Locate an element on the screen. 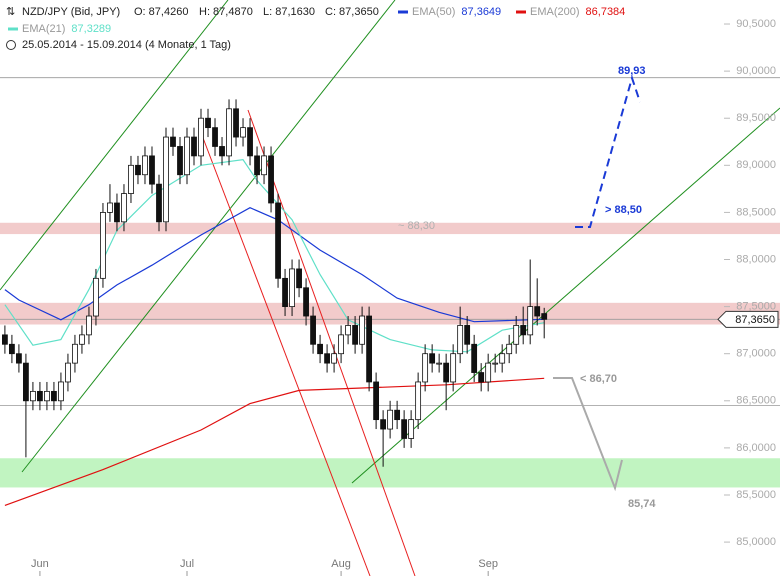  y-tick-label: 90,5000 is located at coordinates (756, 24).